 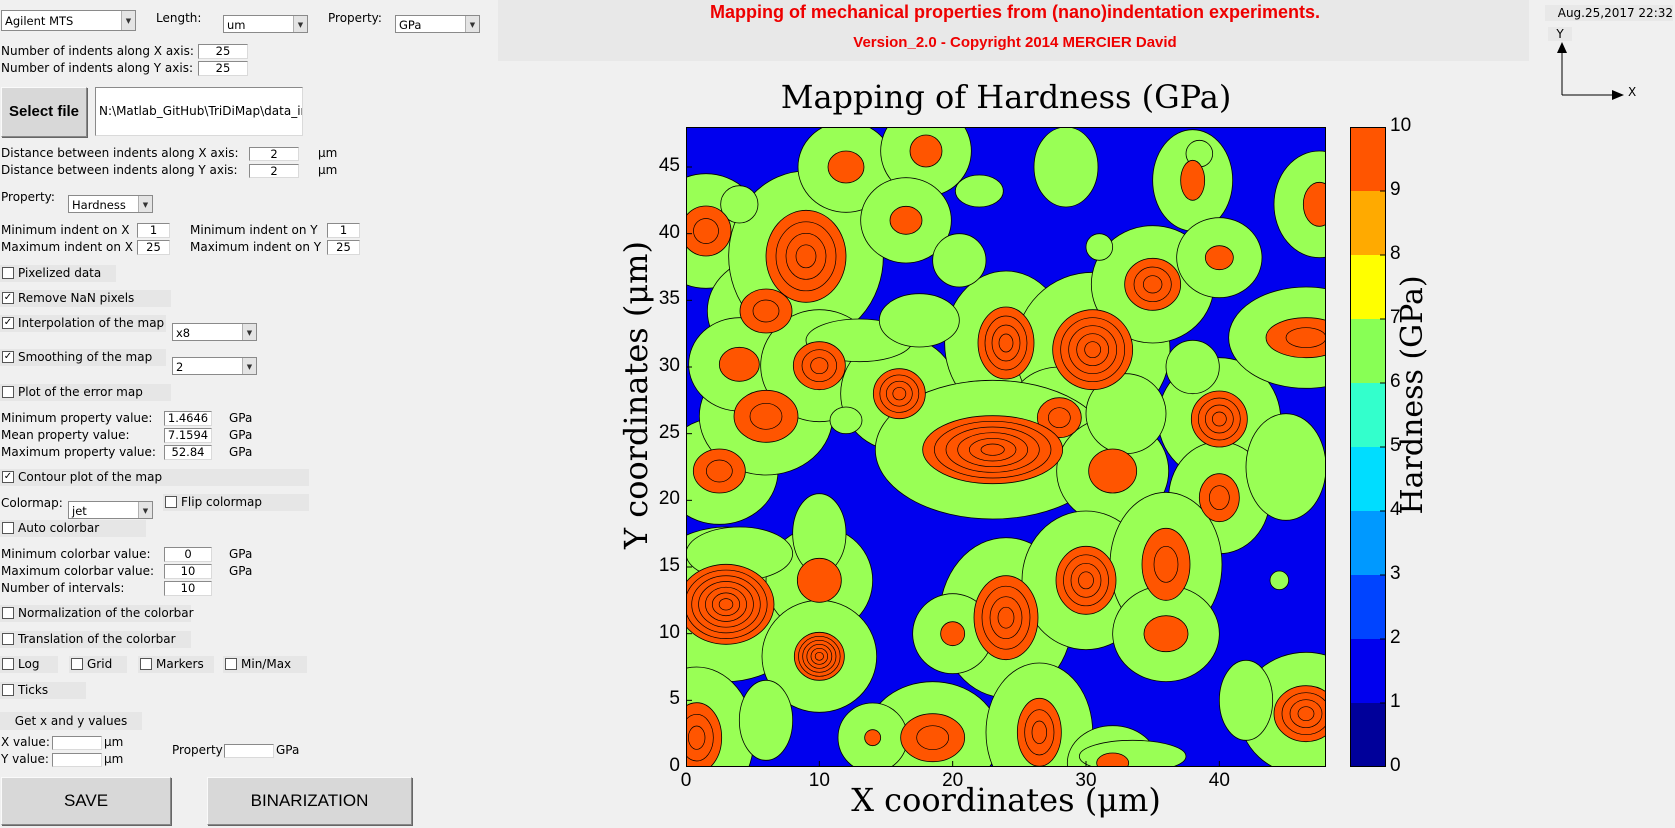 What do you see at coordinates (110, 510) in the screenshot?
I see `colormap-select: jet ▼` at bounding box center [110, 510].